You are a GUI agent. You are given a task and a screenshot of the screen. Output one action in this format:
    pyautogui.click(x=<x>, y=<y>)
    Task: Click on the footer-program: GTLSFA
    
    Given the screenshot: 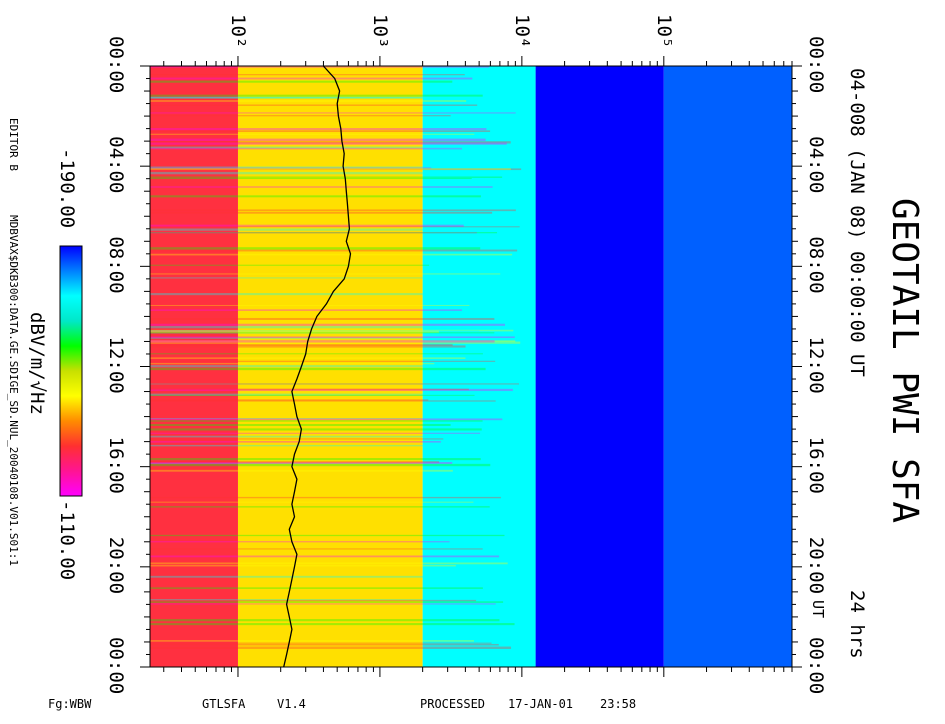 What is the action you would take?
    pyautogui.click(x=224, y=704)
    